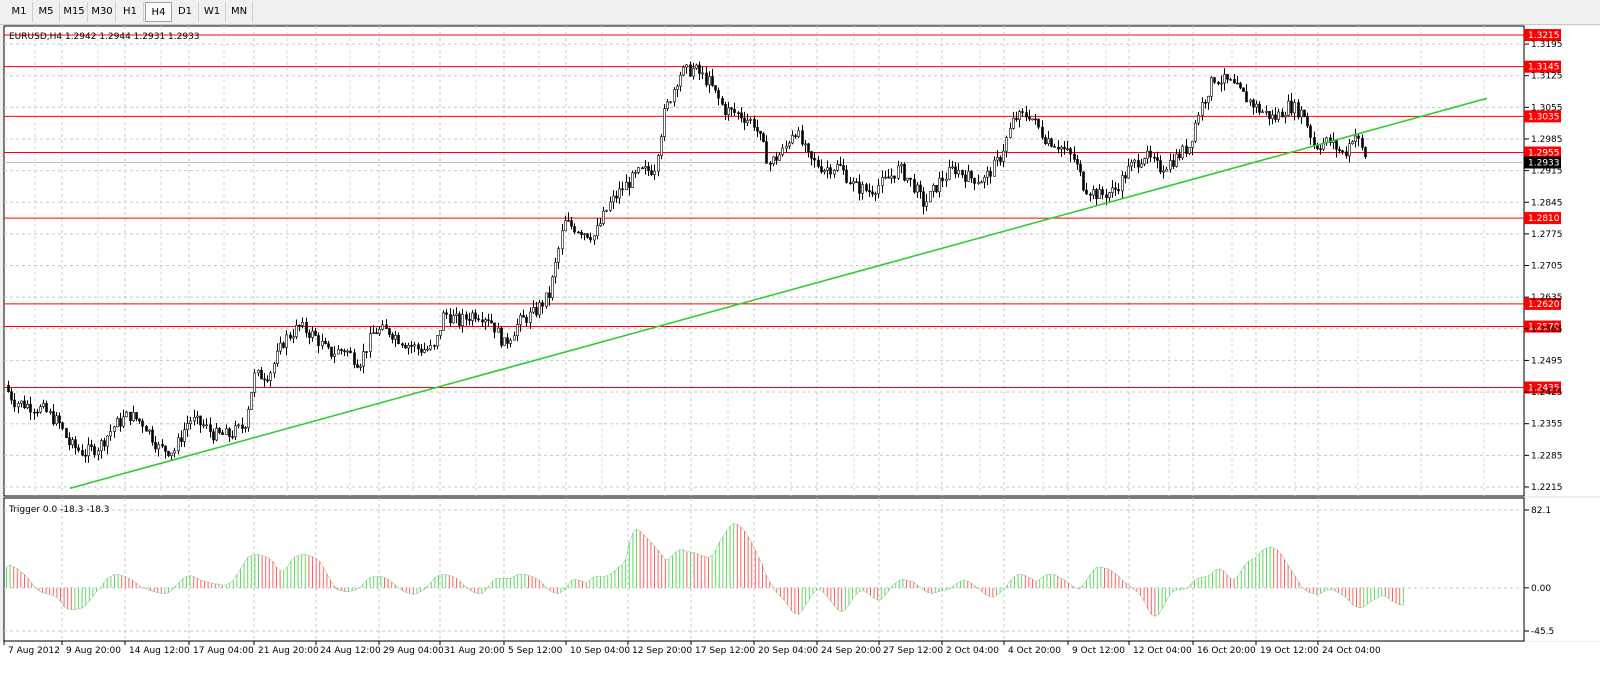 This screenshot has width=1600, height=674. What do you see at coordinates (158, 12) in the screenshot?
I see `timeframe-button-h4: H4` at bounding box center [158, 12].